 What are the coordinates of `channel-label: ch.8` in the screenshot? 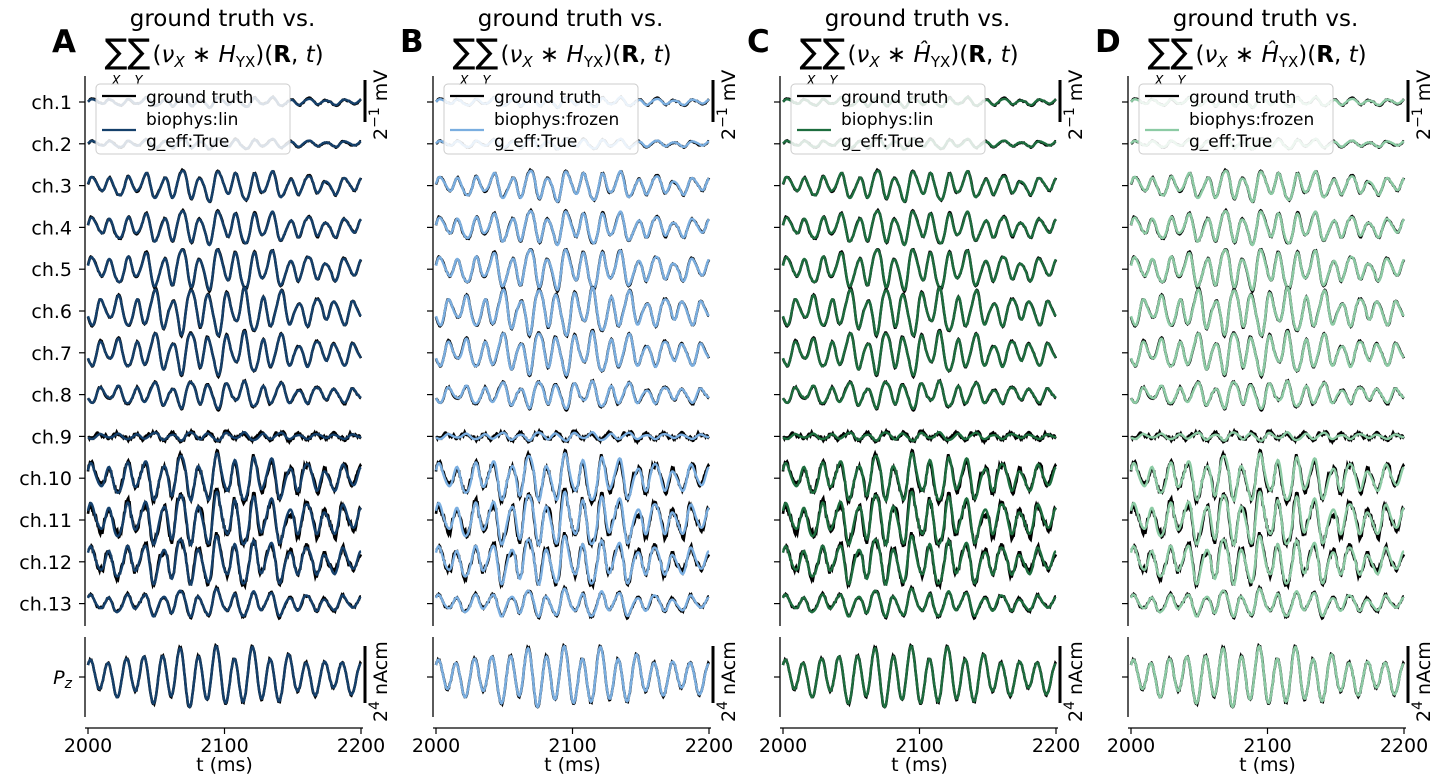 It's located at (51, 396).